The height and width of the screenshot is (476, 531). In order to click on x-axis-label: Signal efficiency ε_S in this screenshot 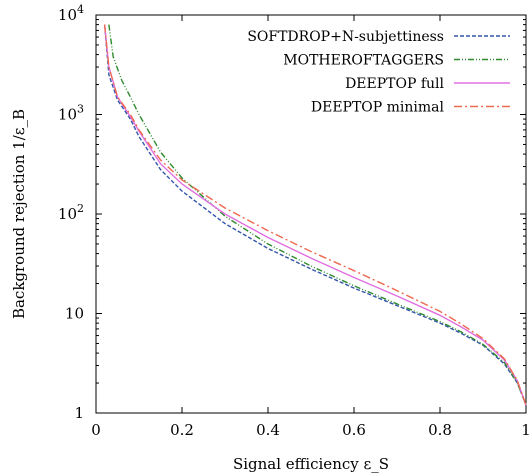, I will do `click(311, 464)`.